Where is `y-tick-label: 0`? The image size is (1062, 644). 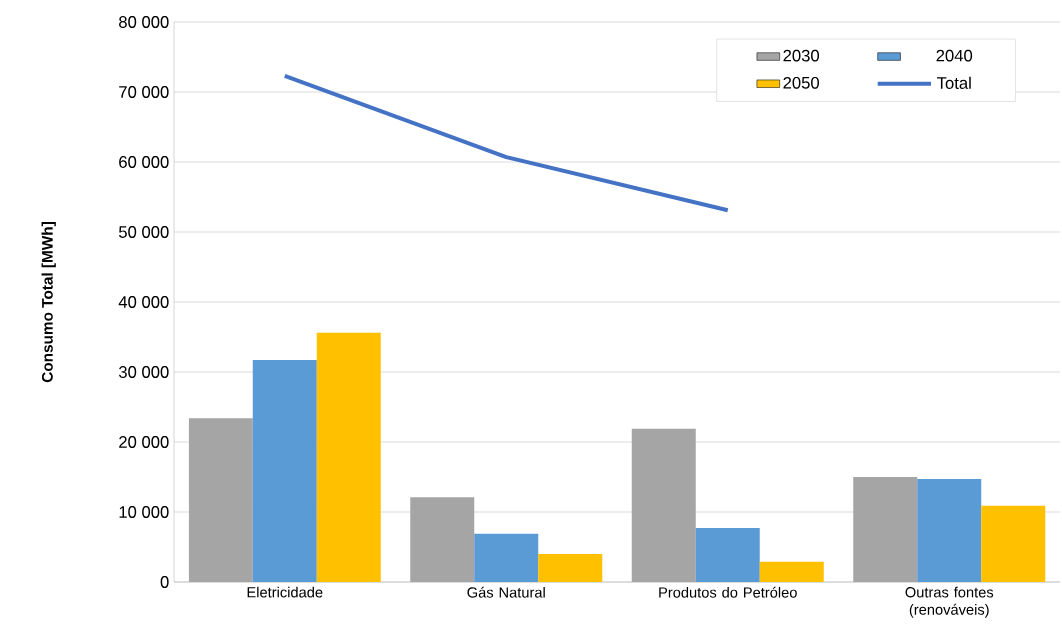
y-tick-label: 0 is located at coordinates (164, 582).